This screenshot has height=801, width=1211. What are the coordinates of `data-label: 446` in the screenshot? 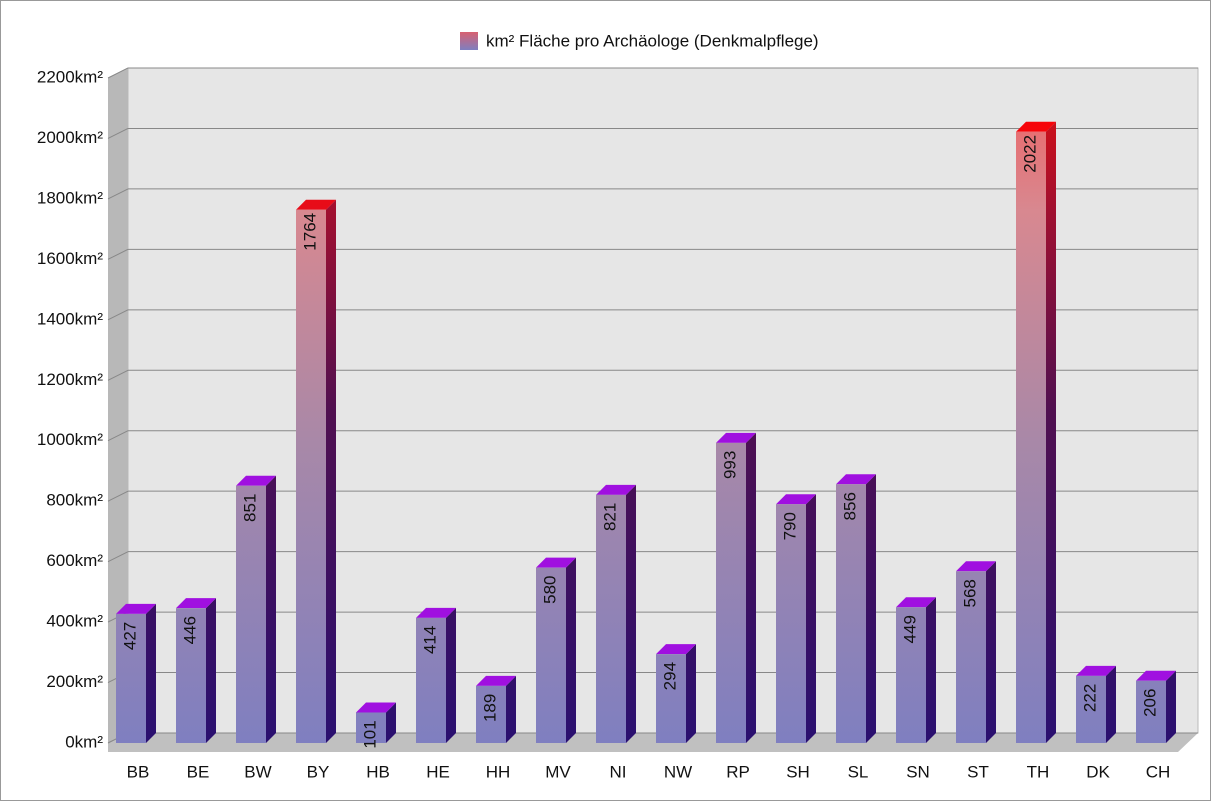 It's located at (189, 630).